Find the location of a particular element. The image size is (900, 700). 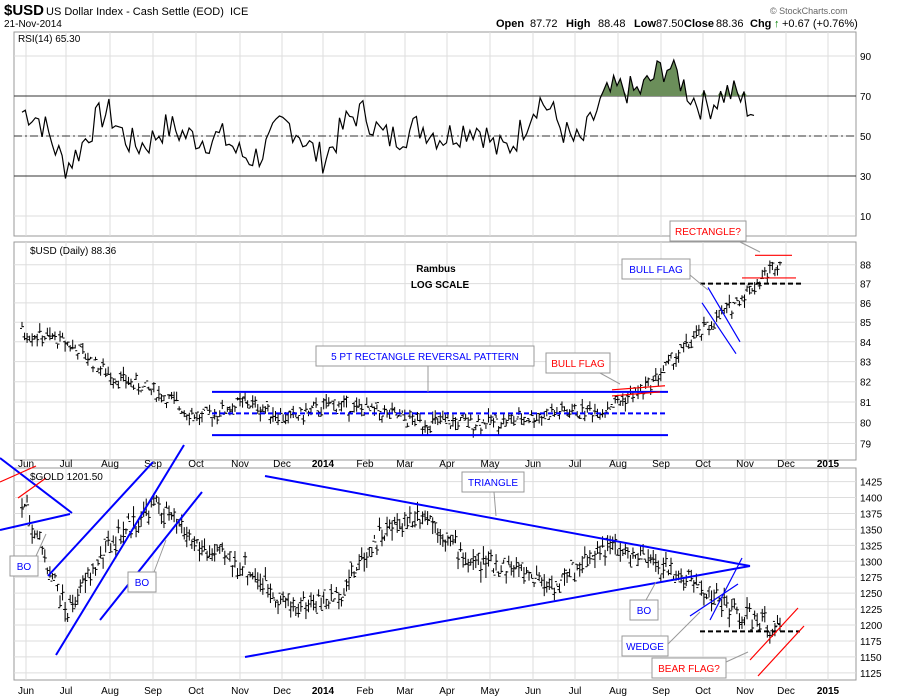

gold-y-tick-label: 1375 is located at coordinates (871, 514).